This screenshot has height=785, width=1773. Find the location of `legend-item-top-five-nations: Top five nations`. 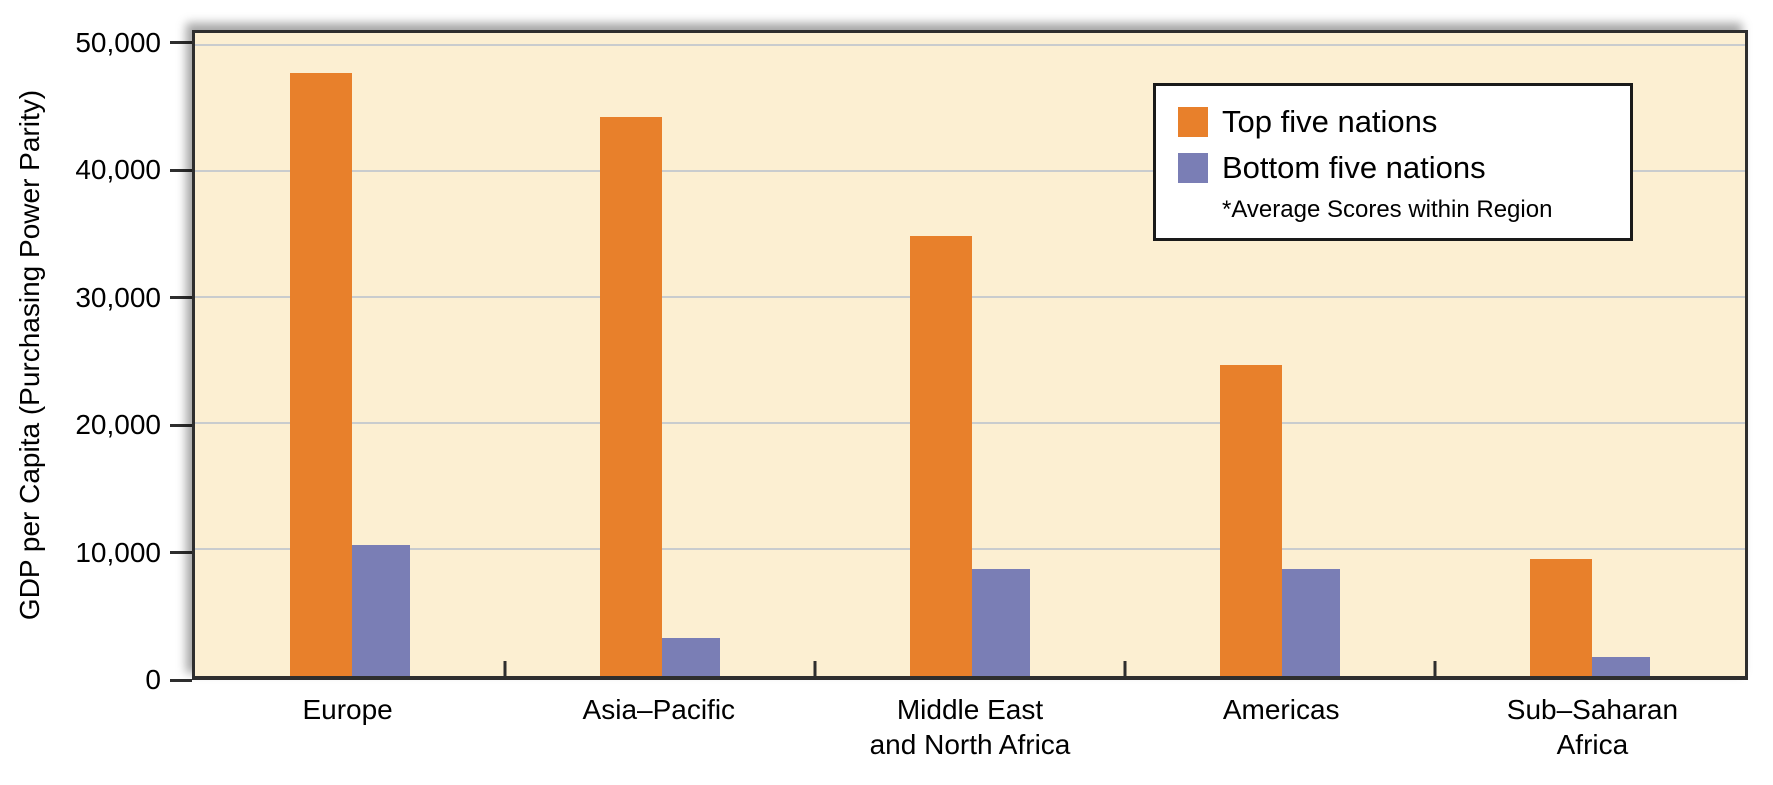

legend-item-top-five-nations: Top five nations is located at coordinates (1391, 122).